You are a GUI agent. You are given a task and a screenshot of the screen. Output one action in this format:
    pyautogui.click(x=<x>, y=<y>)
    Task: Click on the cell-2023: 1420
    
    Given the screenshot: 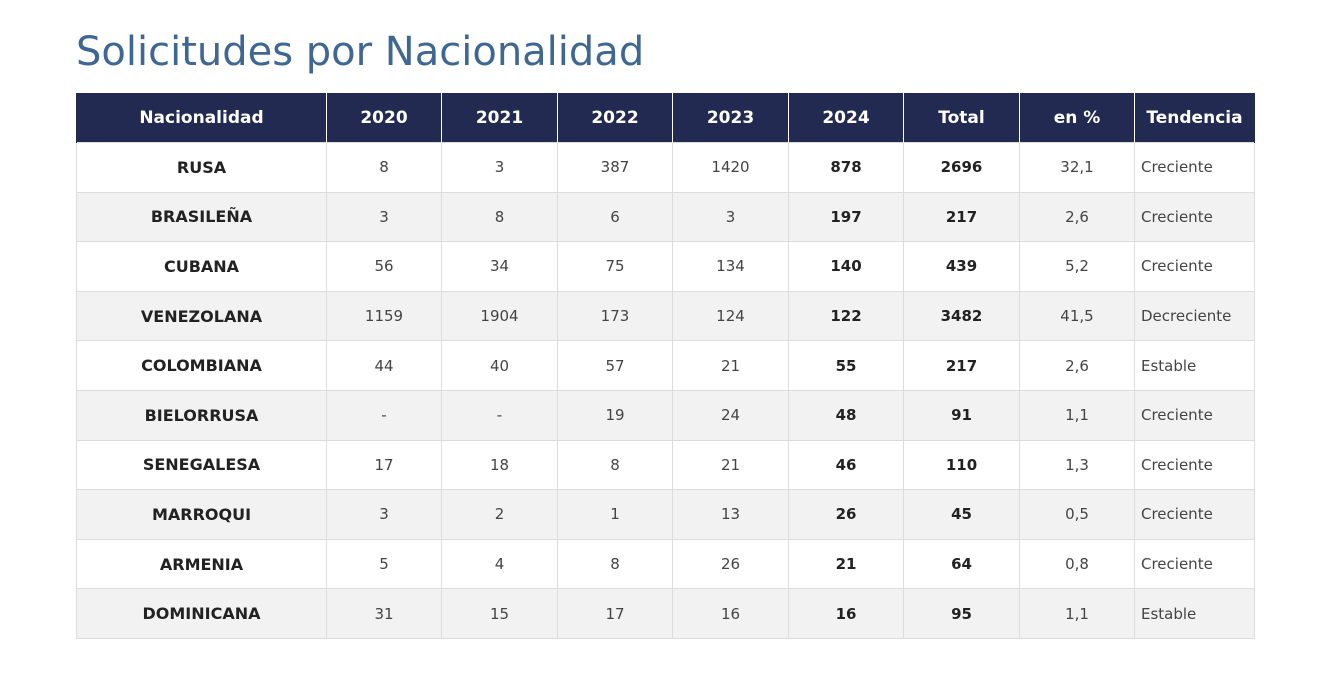 What is the action you would take?
    pyautogui.click(x=730, y=167)
    